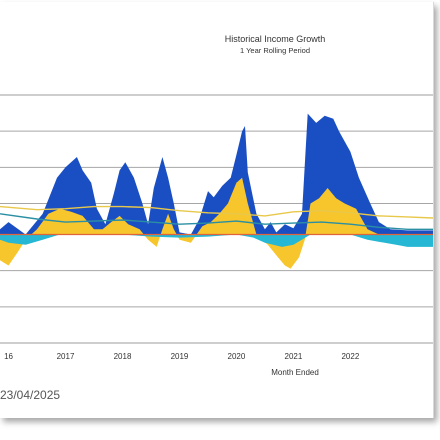 This screenshot has height=440, width=440. Describe the element at coordinates (295, 372) in the screenshot. I see `x-axis-label: Month Ended` at that location.